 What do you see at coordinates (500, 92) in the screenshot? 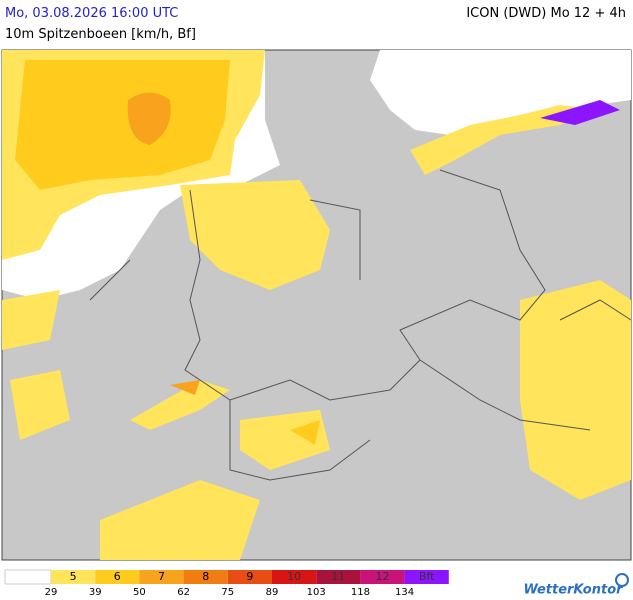
I see `sea` at bounding box center [500, 92].